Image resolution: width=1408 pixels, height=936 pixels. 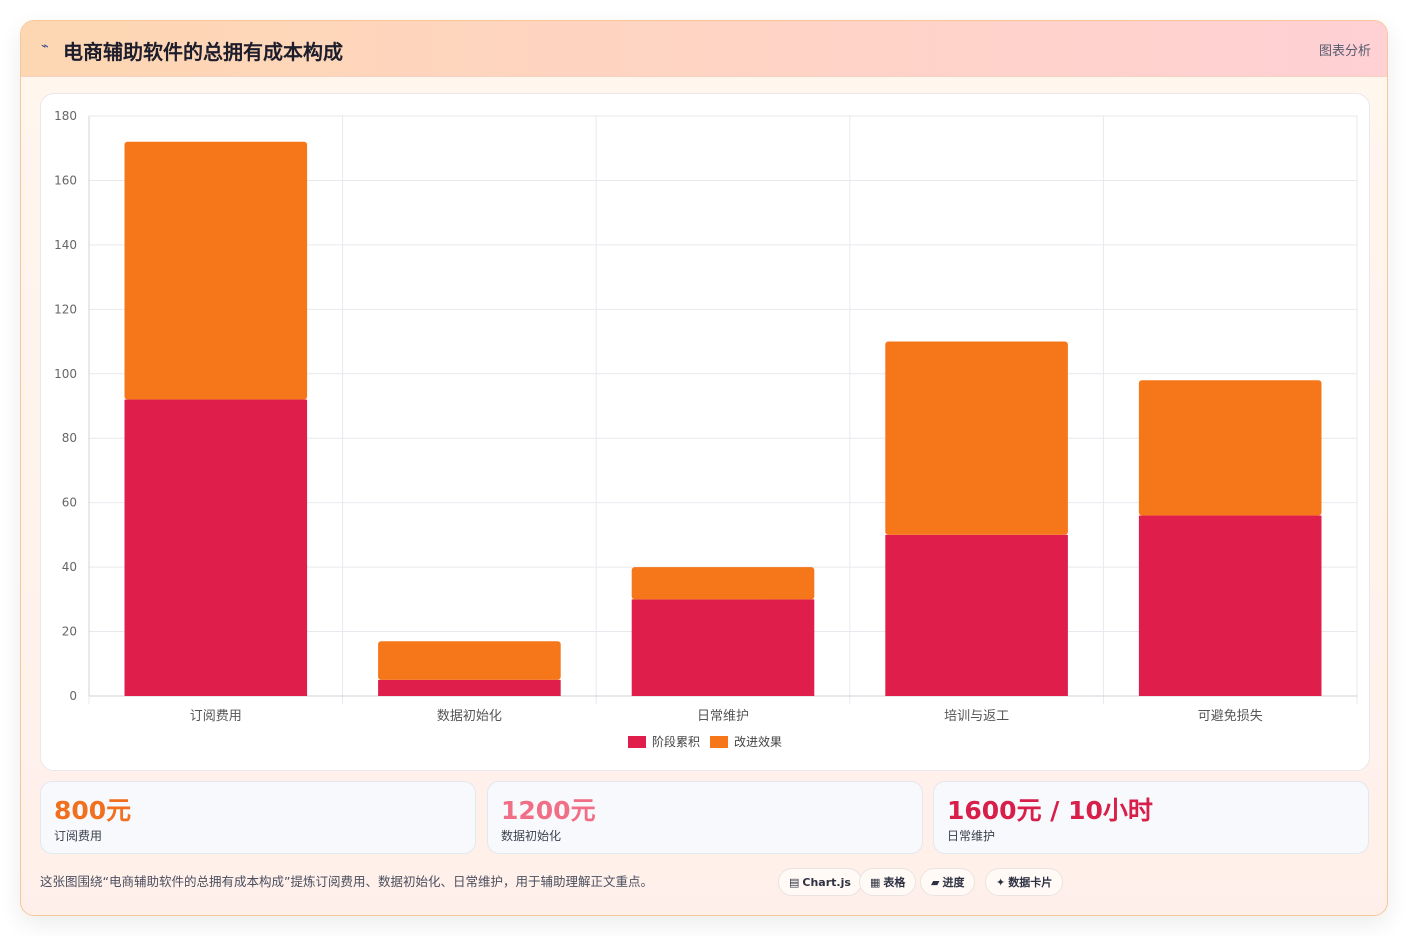 I want to click on table-icon: ▦, so click(x=875, y=882).